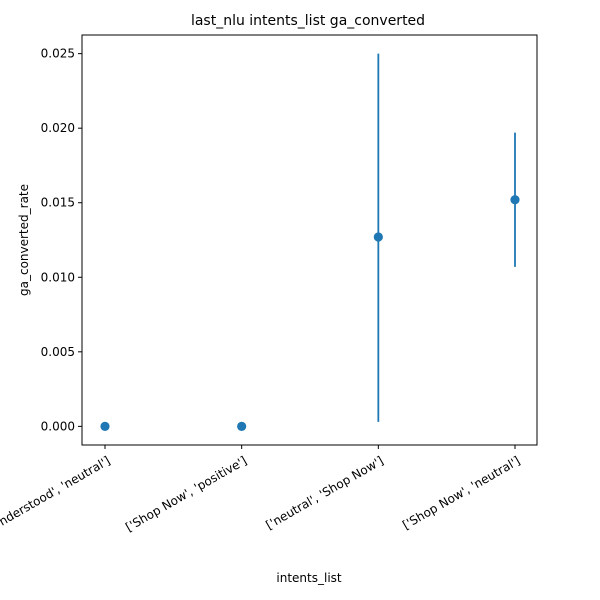 This screenshot has height=600, width=600. I want to click on x-tick-label: ['Shop Now', 'positive'], so click(186, 493).